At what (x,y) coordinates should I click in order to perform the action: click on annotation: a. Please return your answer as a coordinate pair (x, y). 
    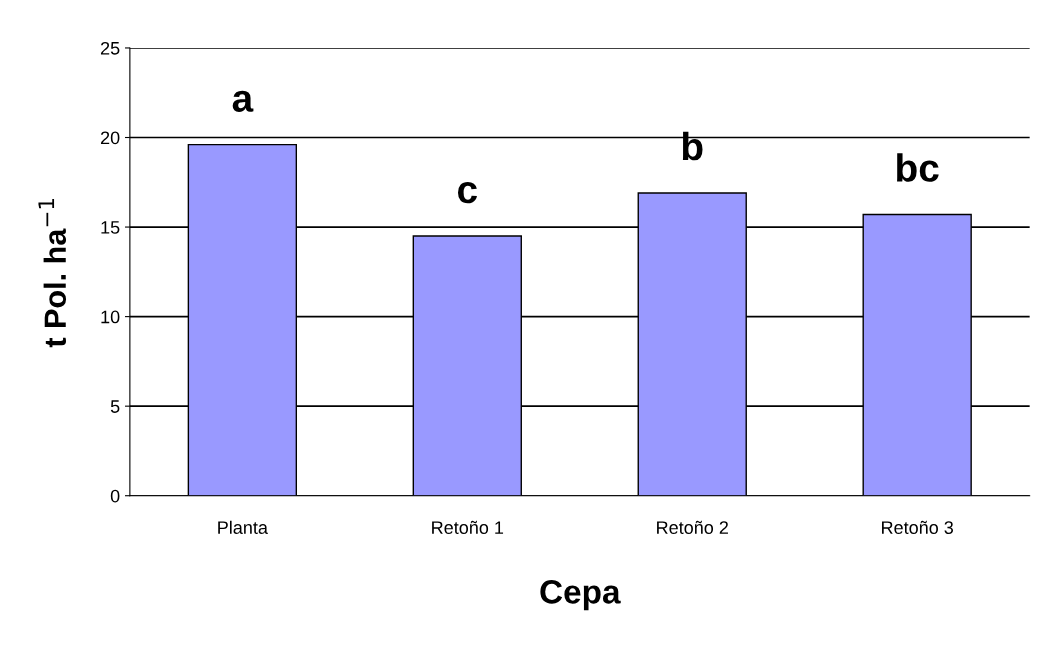
    Looking at the image, I should click on (243, 101).